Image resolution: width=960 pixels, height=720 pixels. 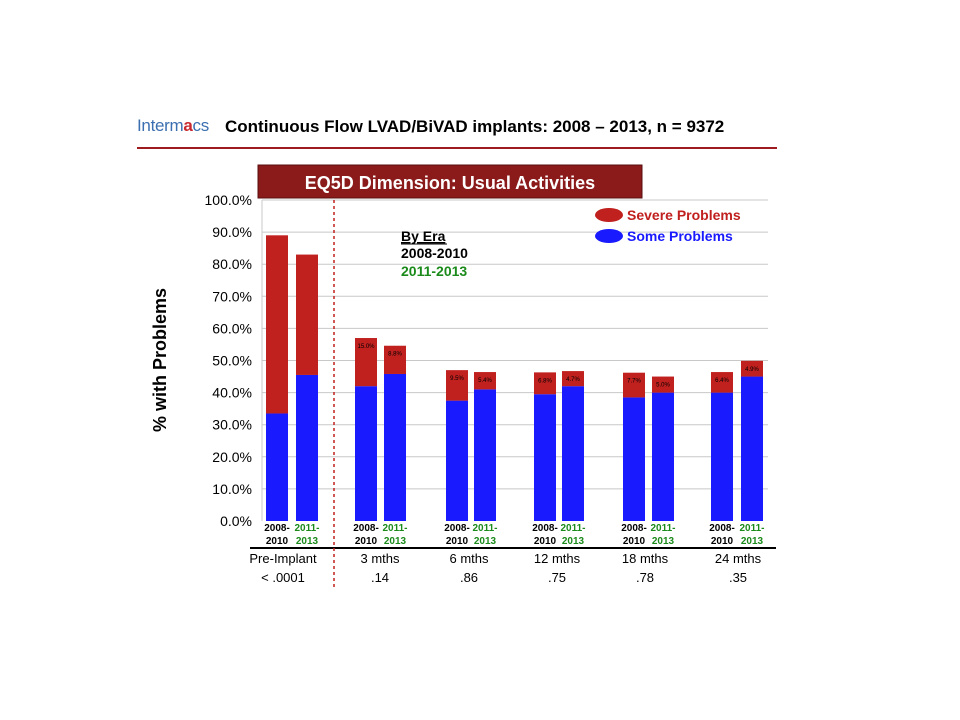 I want to click on bar-data-label: 5.0%, so click(x=663, y=386).